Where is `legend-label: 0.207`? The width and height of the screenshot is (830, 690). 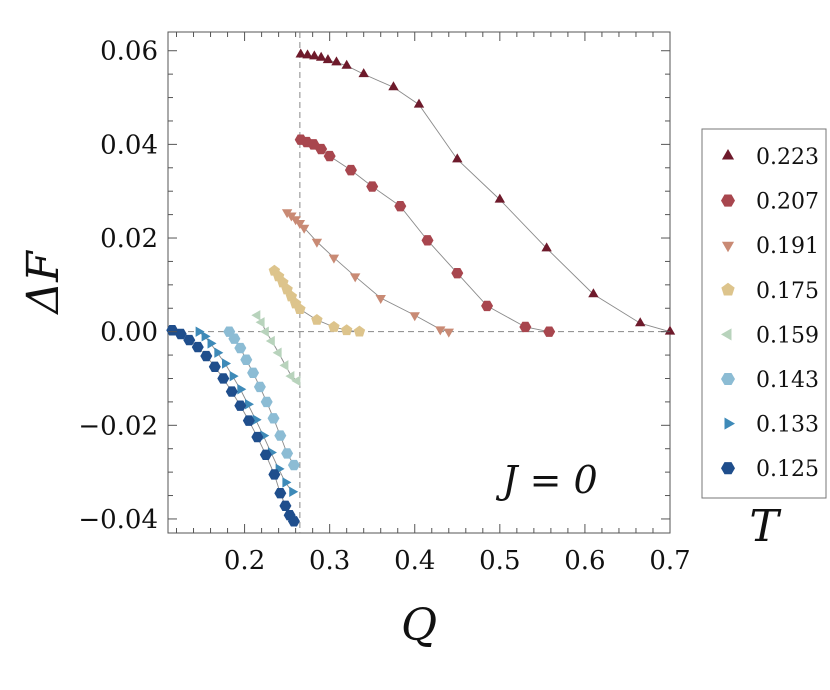 legend-label: 0.207 is located at coordinates (787, 202).